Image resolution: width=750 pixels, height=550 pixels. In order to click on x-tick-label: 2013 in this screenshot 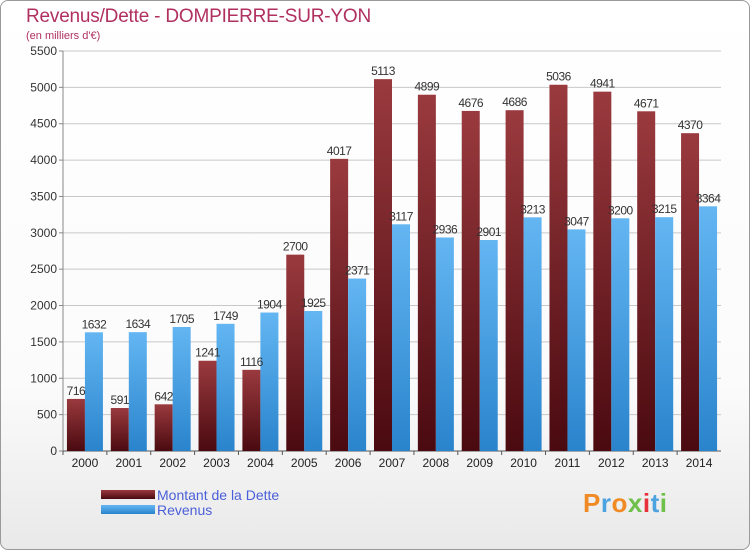, I will do `click(655, 463)`.